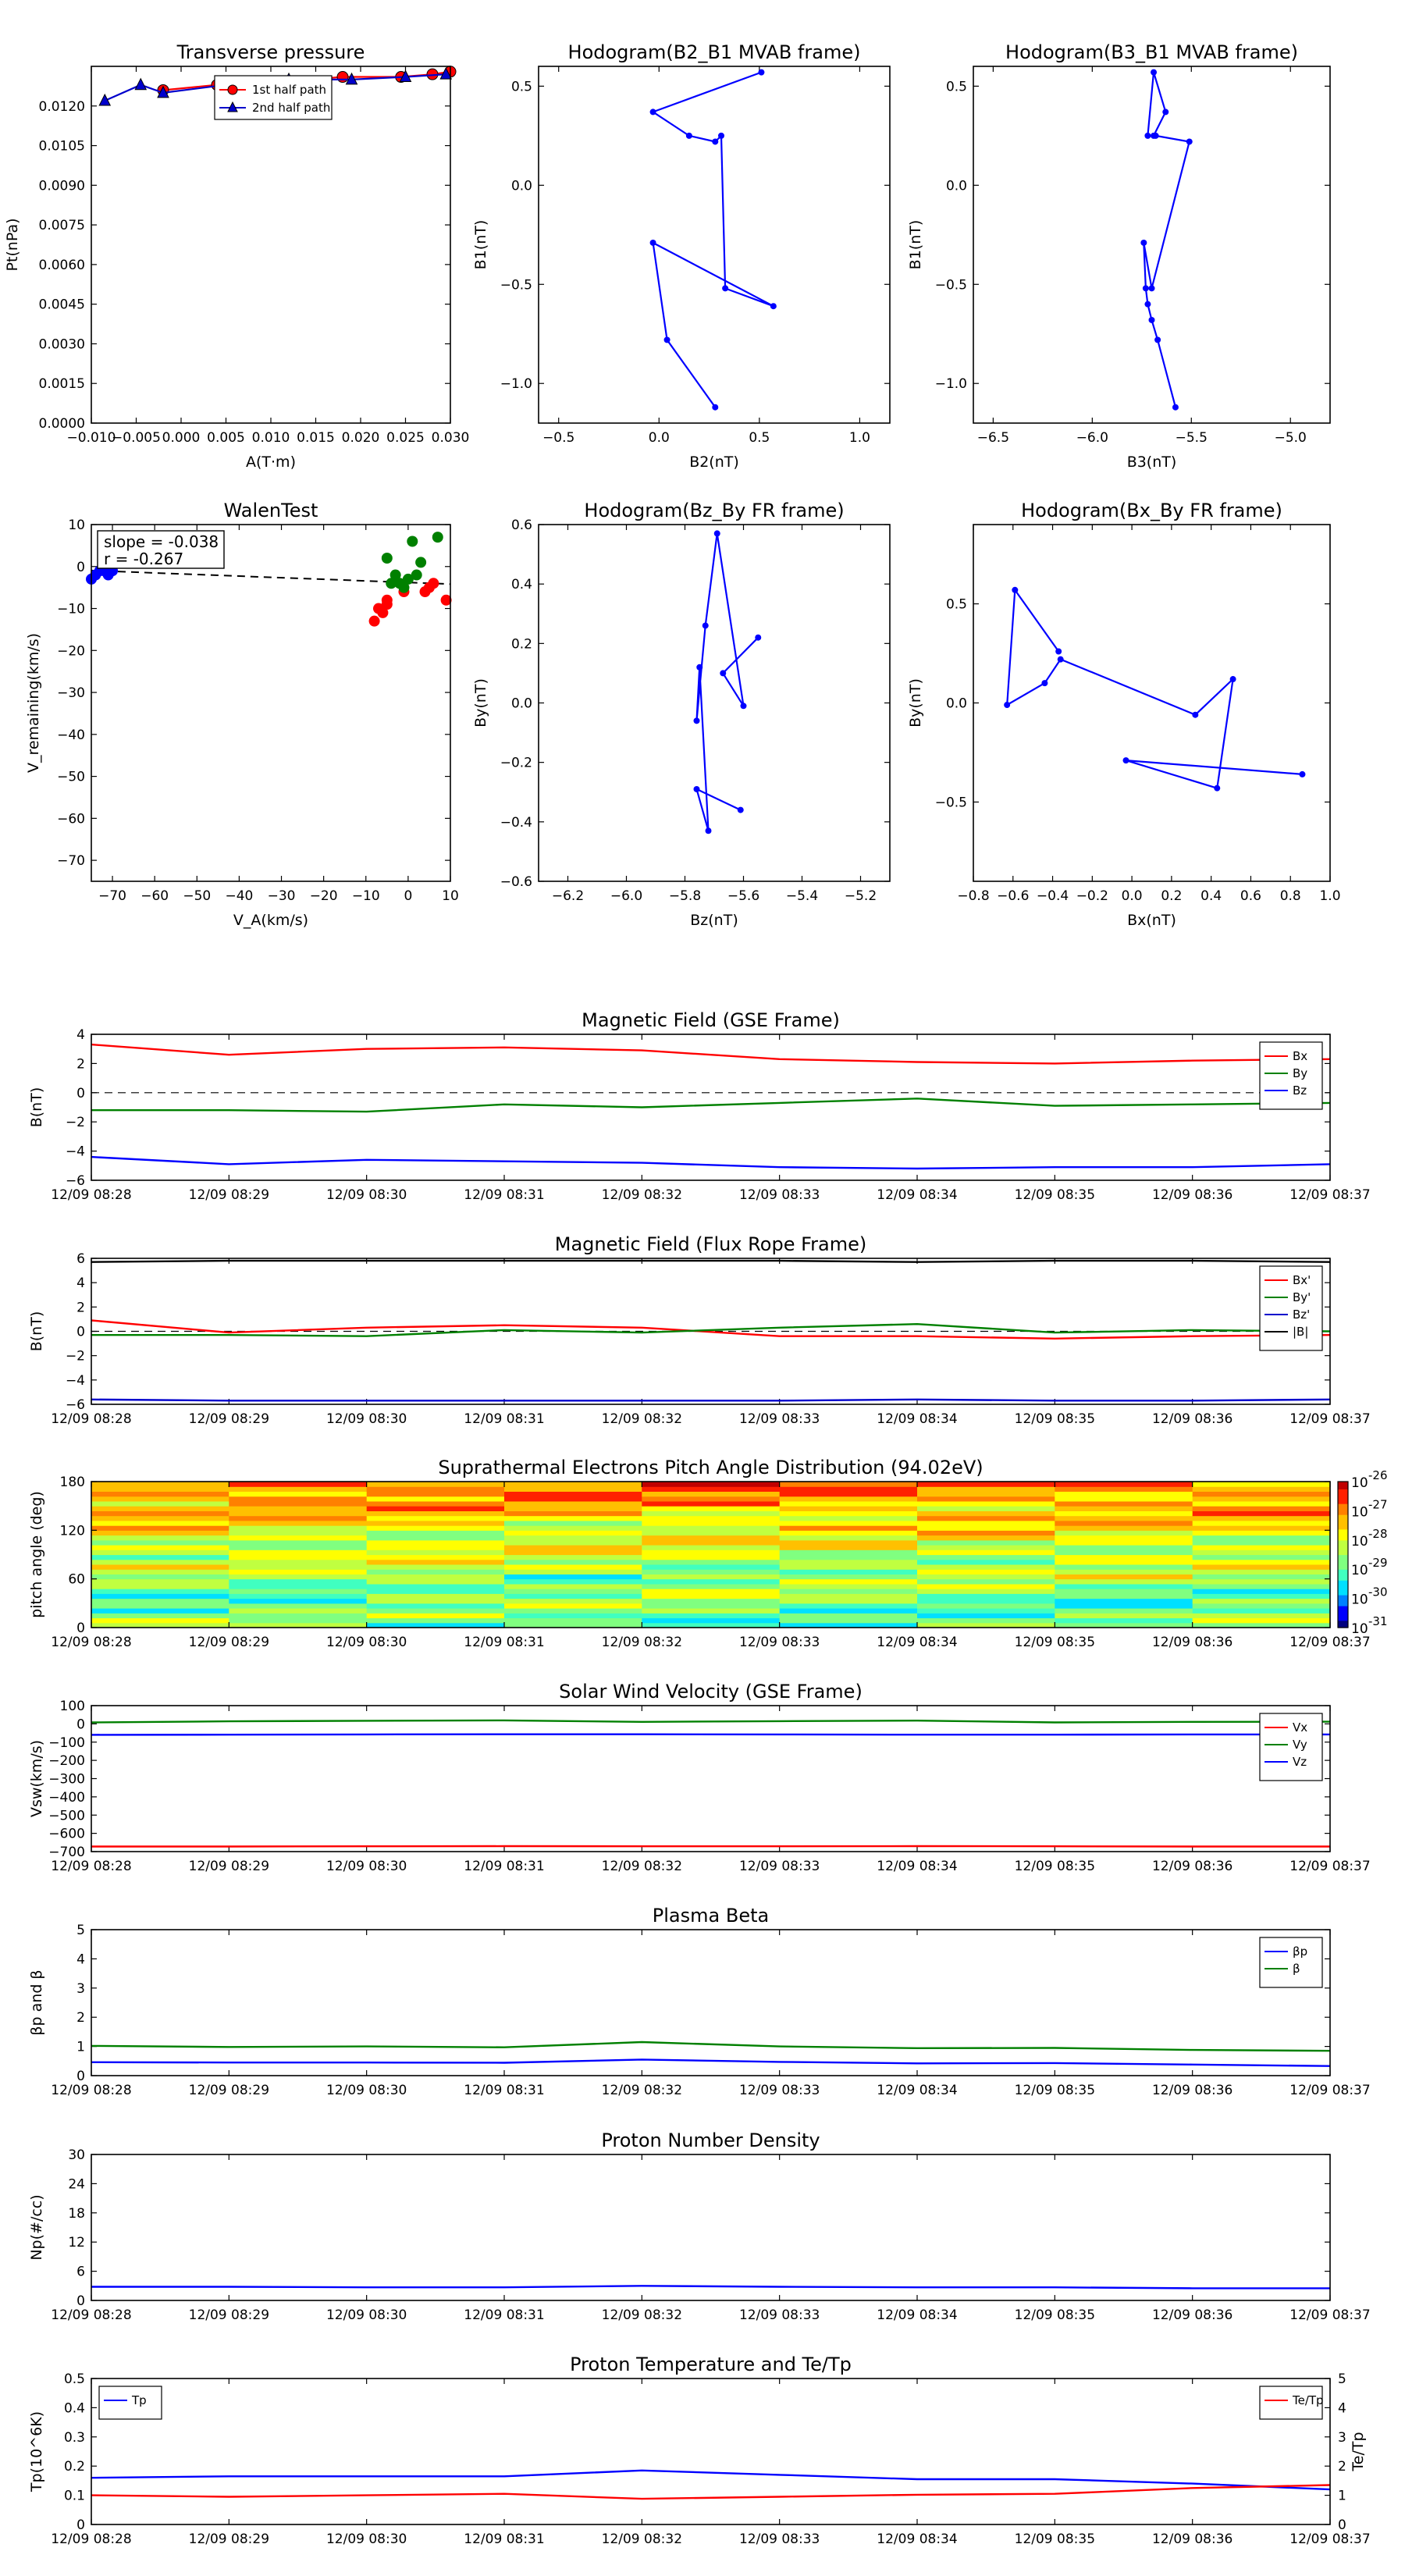  What do you see at coordinates (780, 1866) in the screenshot?
I see `vsw-xtick-label: 12/09 08:33` at bounding box center [780, 1866].